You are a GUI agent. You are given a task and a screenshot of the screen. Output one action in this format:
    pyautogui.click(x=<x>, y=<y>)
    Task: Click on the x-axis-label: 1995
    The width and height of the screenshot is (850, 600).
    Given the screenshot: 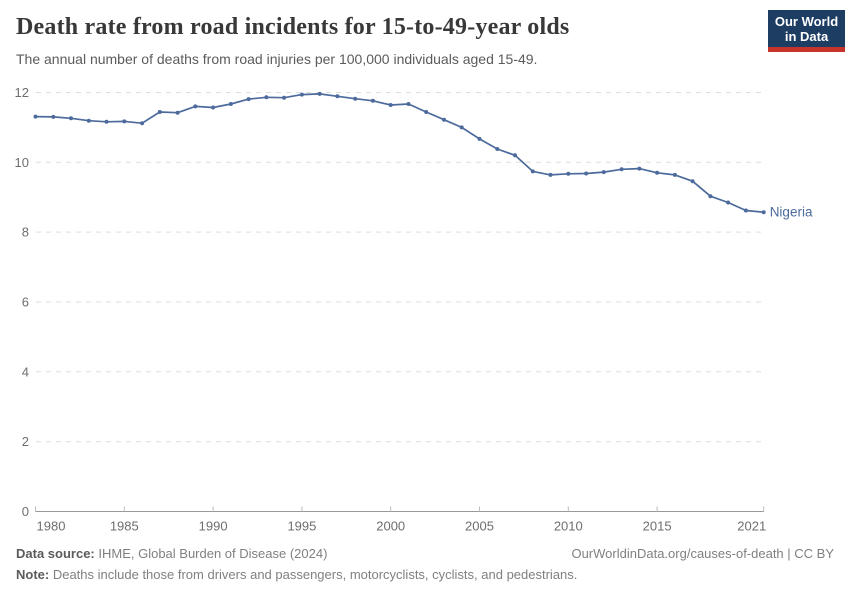 What is the action you would take?
    pyautogui.click(x=301, y=526)
    